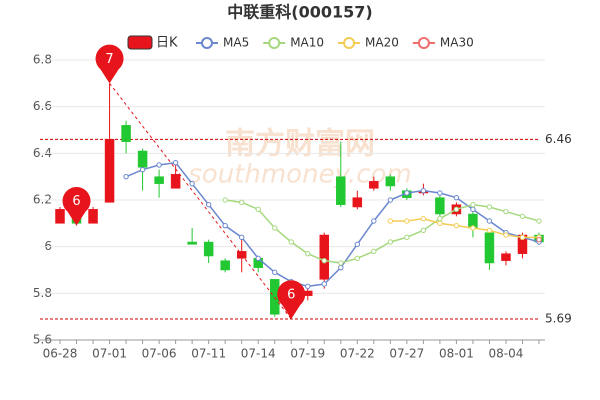 The height and width of the screenshot is (400, 600). Describe the element at coordinates (236, 43) in the screenshot. I see `legend-label: MA5` at that location.